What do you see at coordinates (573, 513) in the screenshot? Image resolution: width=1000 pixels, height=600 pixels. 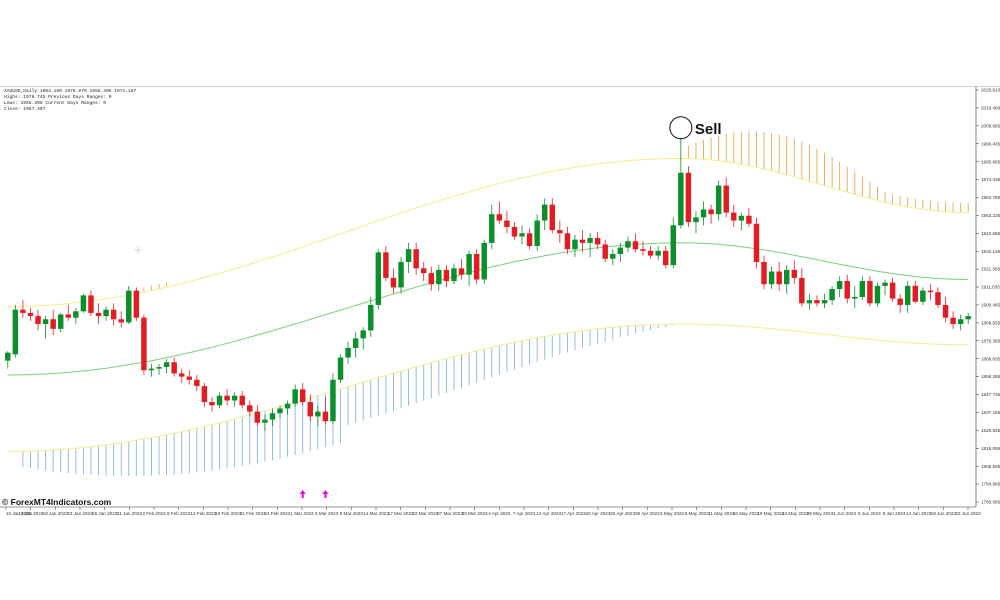 I see `date-tick-label: 17 Apr 2023` at bounding box center [573, 513].